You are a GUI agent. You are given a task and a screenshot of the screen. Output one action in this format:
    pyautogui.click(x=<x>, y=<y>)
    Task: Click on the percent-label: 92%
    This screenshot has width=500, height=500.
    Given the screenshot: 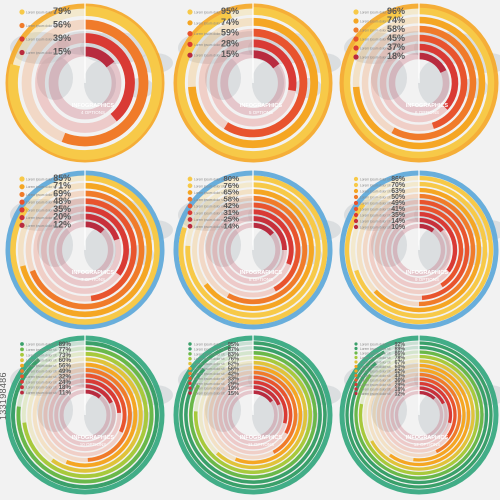 What is the action you would take?
    pyautogui.click(x=400, y=345)
    